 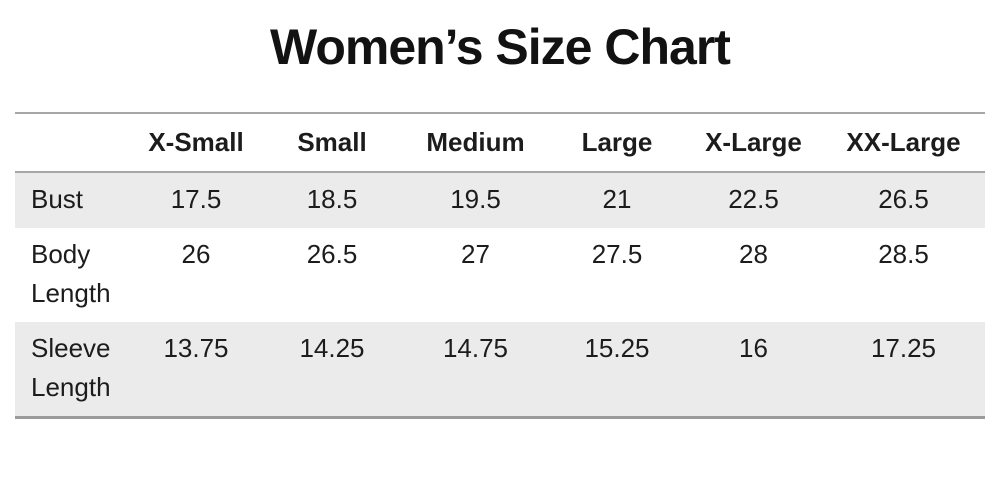 I want to click on table-cell: 14.75, so click(x=475, y=370).